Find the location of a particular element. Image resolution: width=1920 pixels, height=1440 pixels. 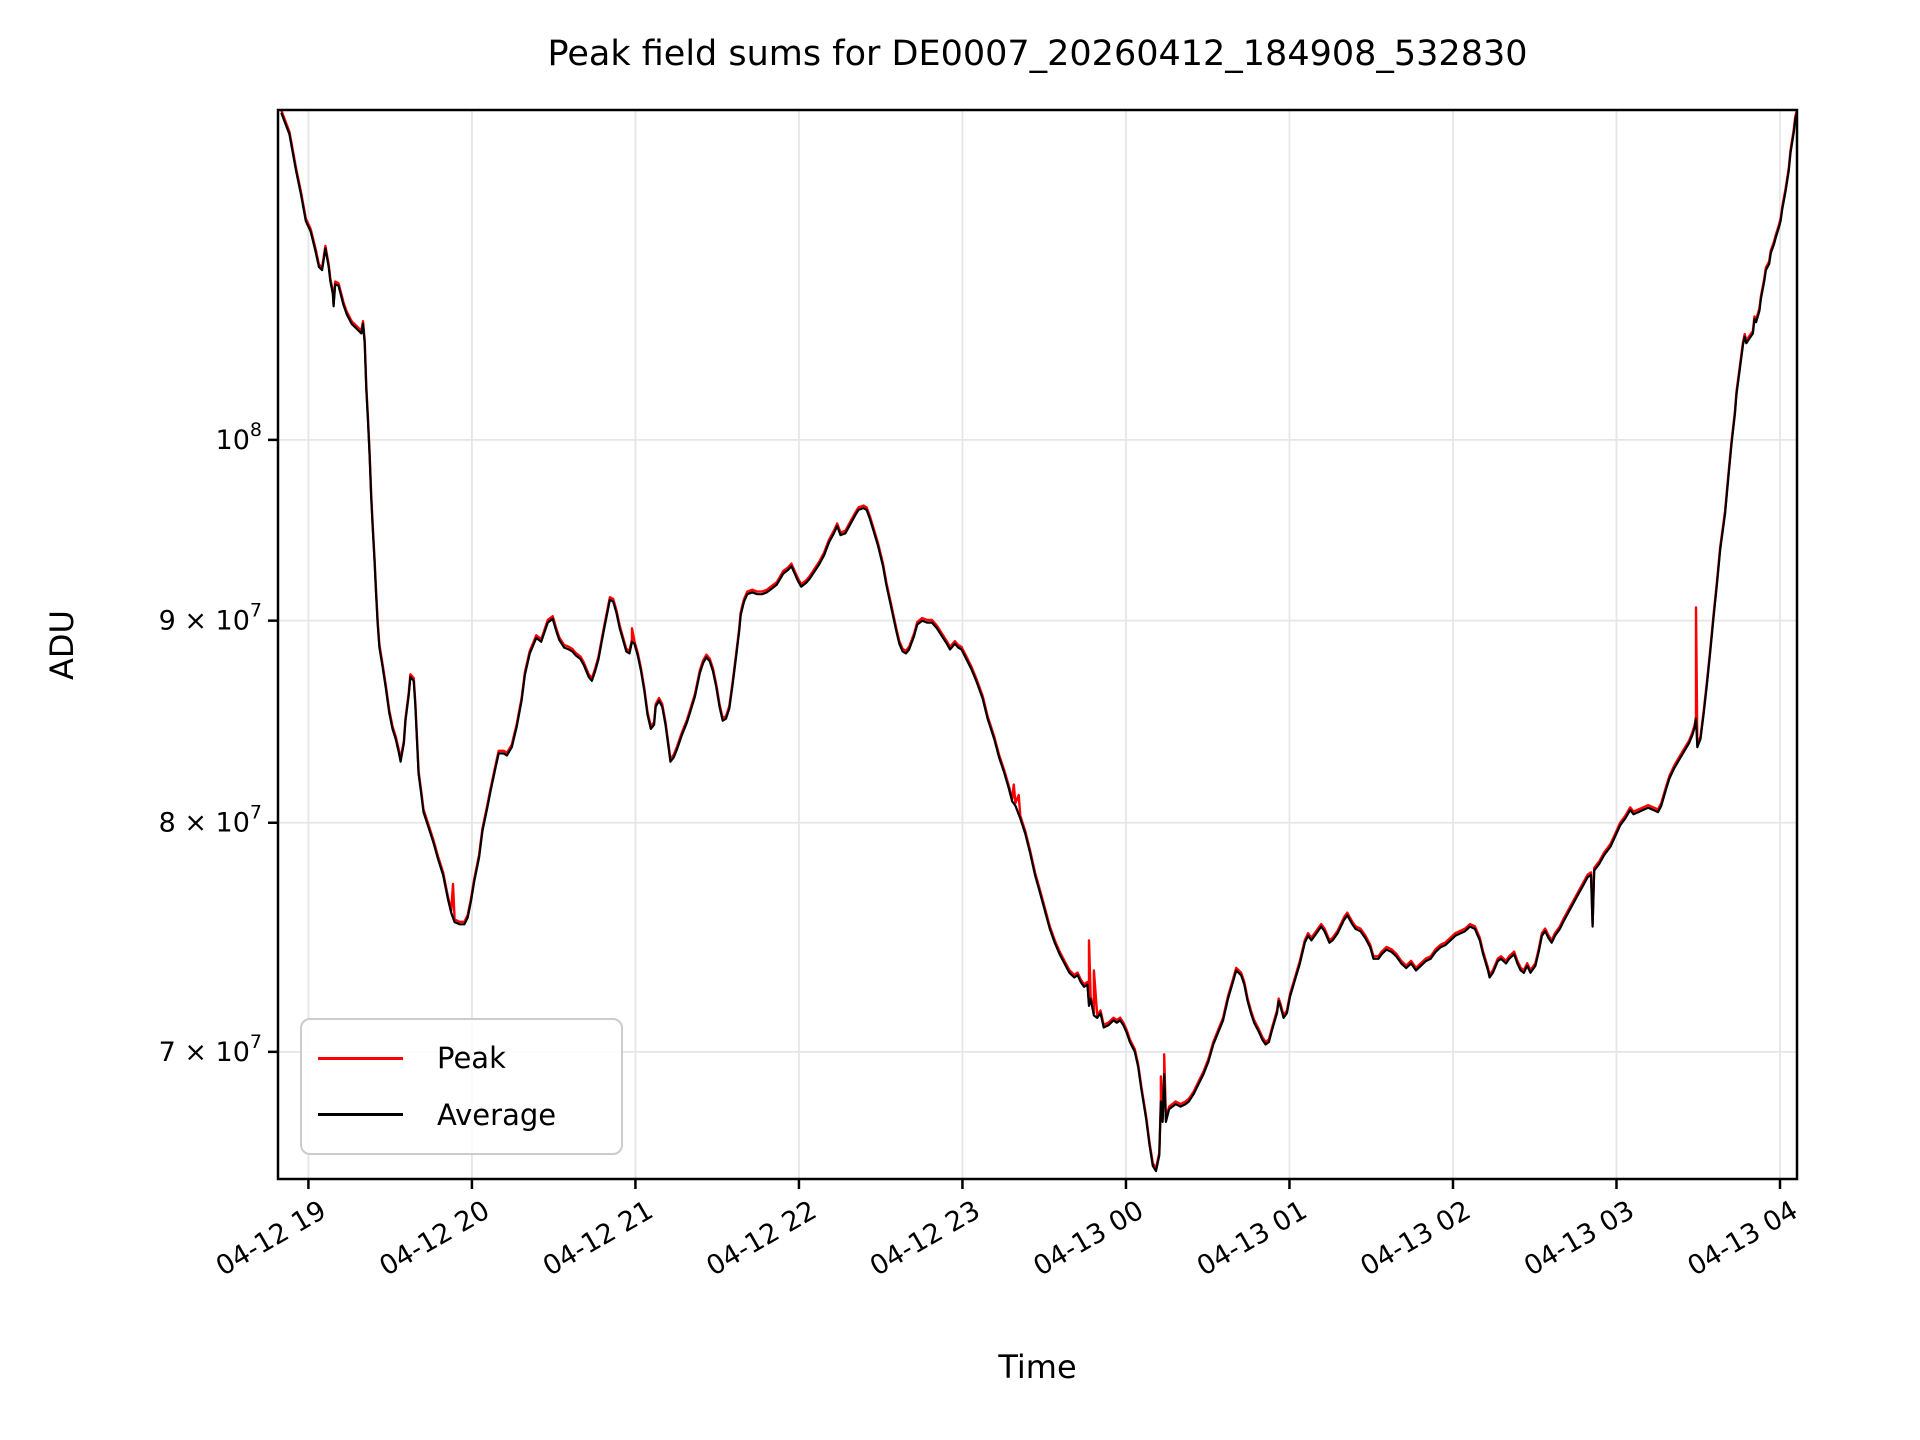

legend-line-average-icon is located at coordinates (360, 1115).